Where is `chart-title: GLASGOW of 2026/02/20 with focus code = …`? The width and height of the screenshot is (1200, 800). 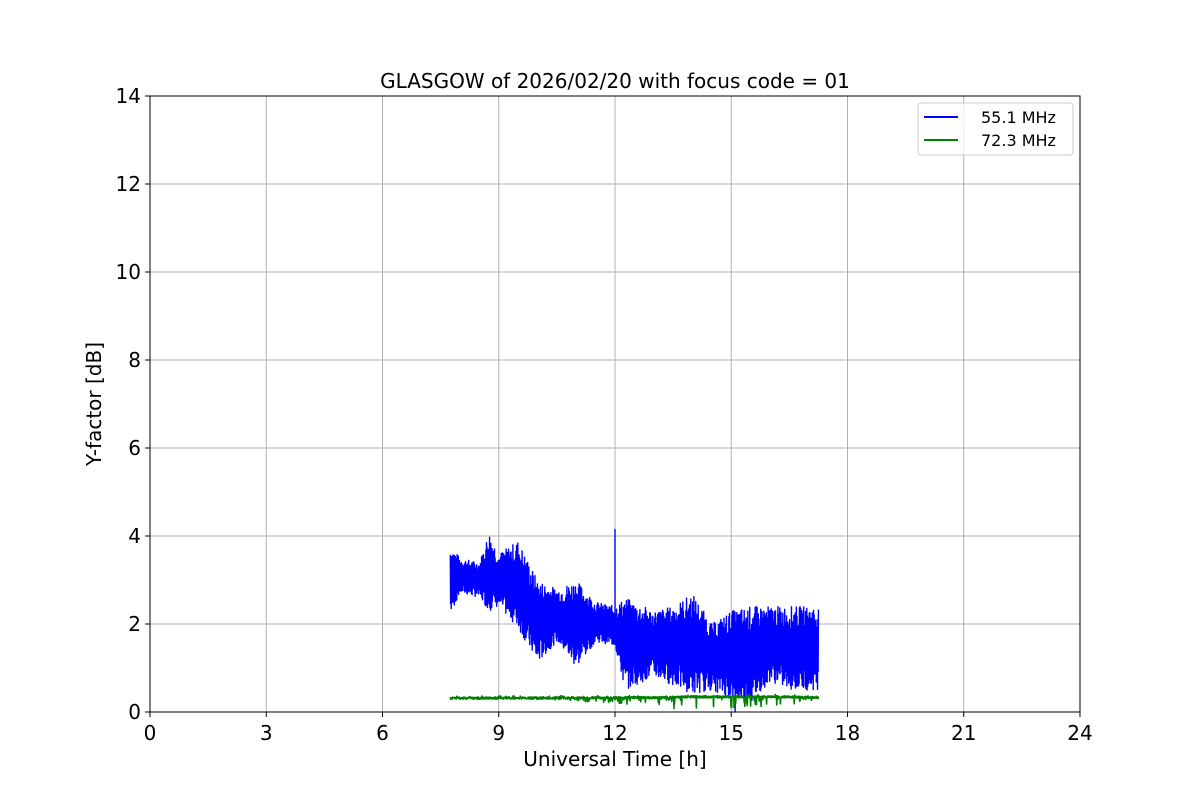 chart-title: GLASGOW of 2026/02/20 with focus code = … is located at coordinates (615, 81).